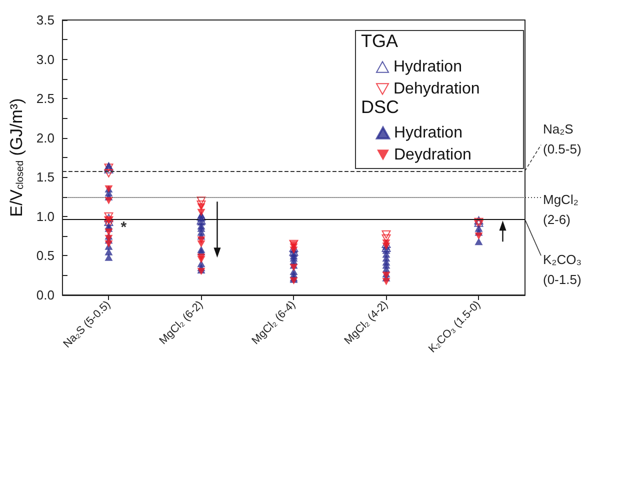  Describe the element at coordinates (123, 227) in the screenshot. I see `annotation: *` at that location.